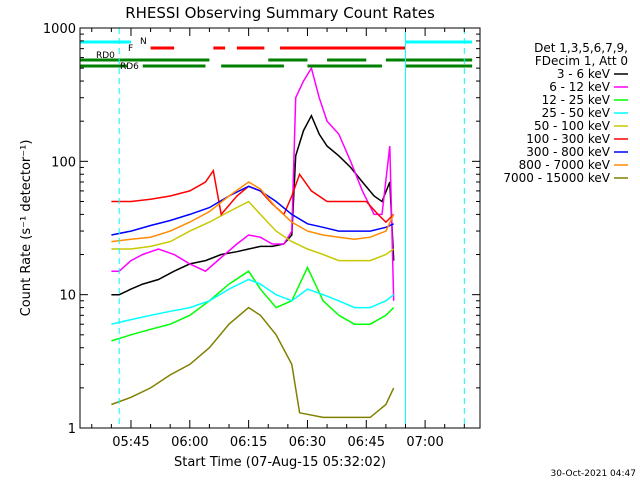 The width and height of the screenshot is (640, 480). What do you see at coordinates (280, 462) in the screenshot?
I see `x-axis-label: Start Time (07-Aug-15 05:32:02)` at bounding box center [280, 462].